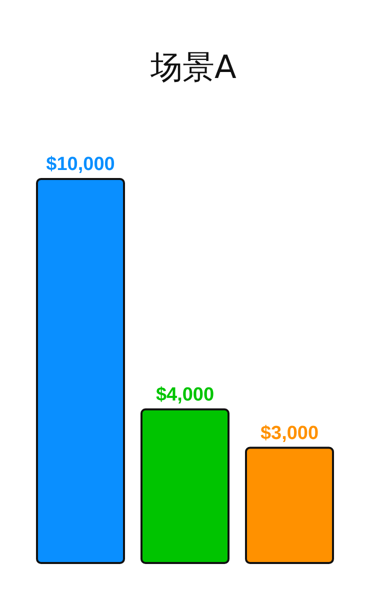 The width and height of the screenshot is (387, 600). I want to click on chart-title: 场景A, so click(193, 67).